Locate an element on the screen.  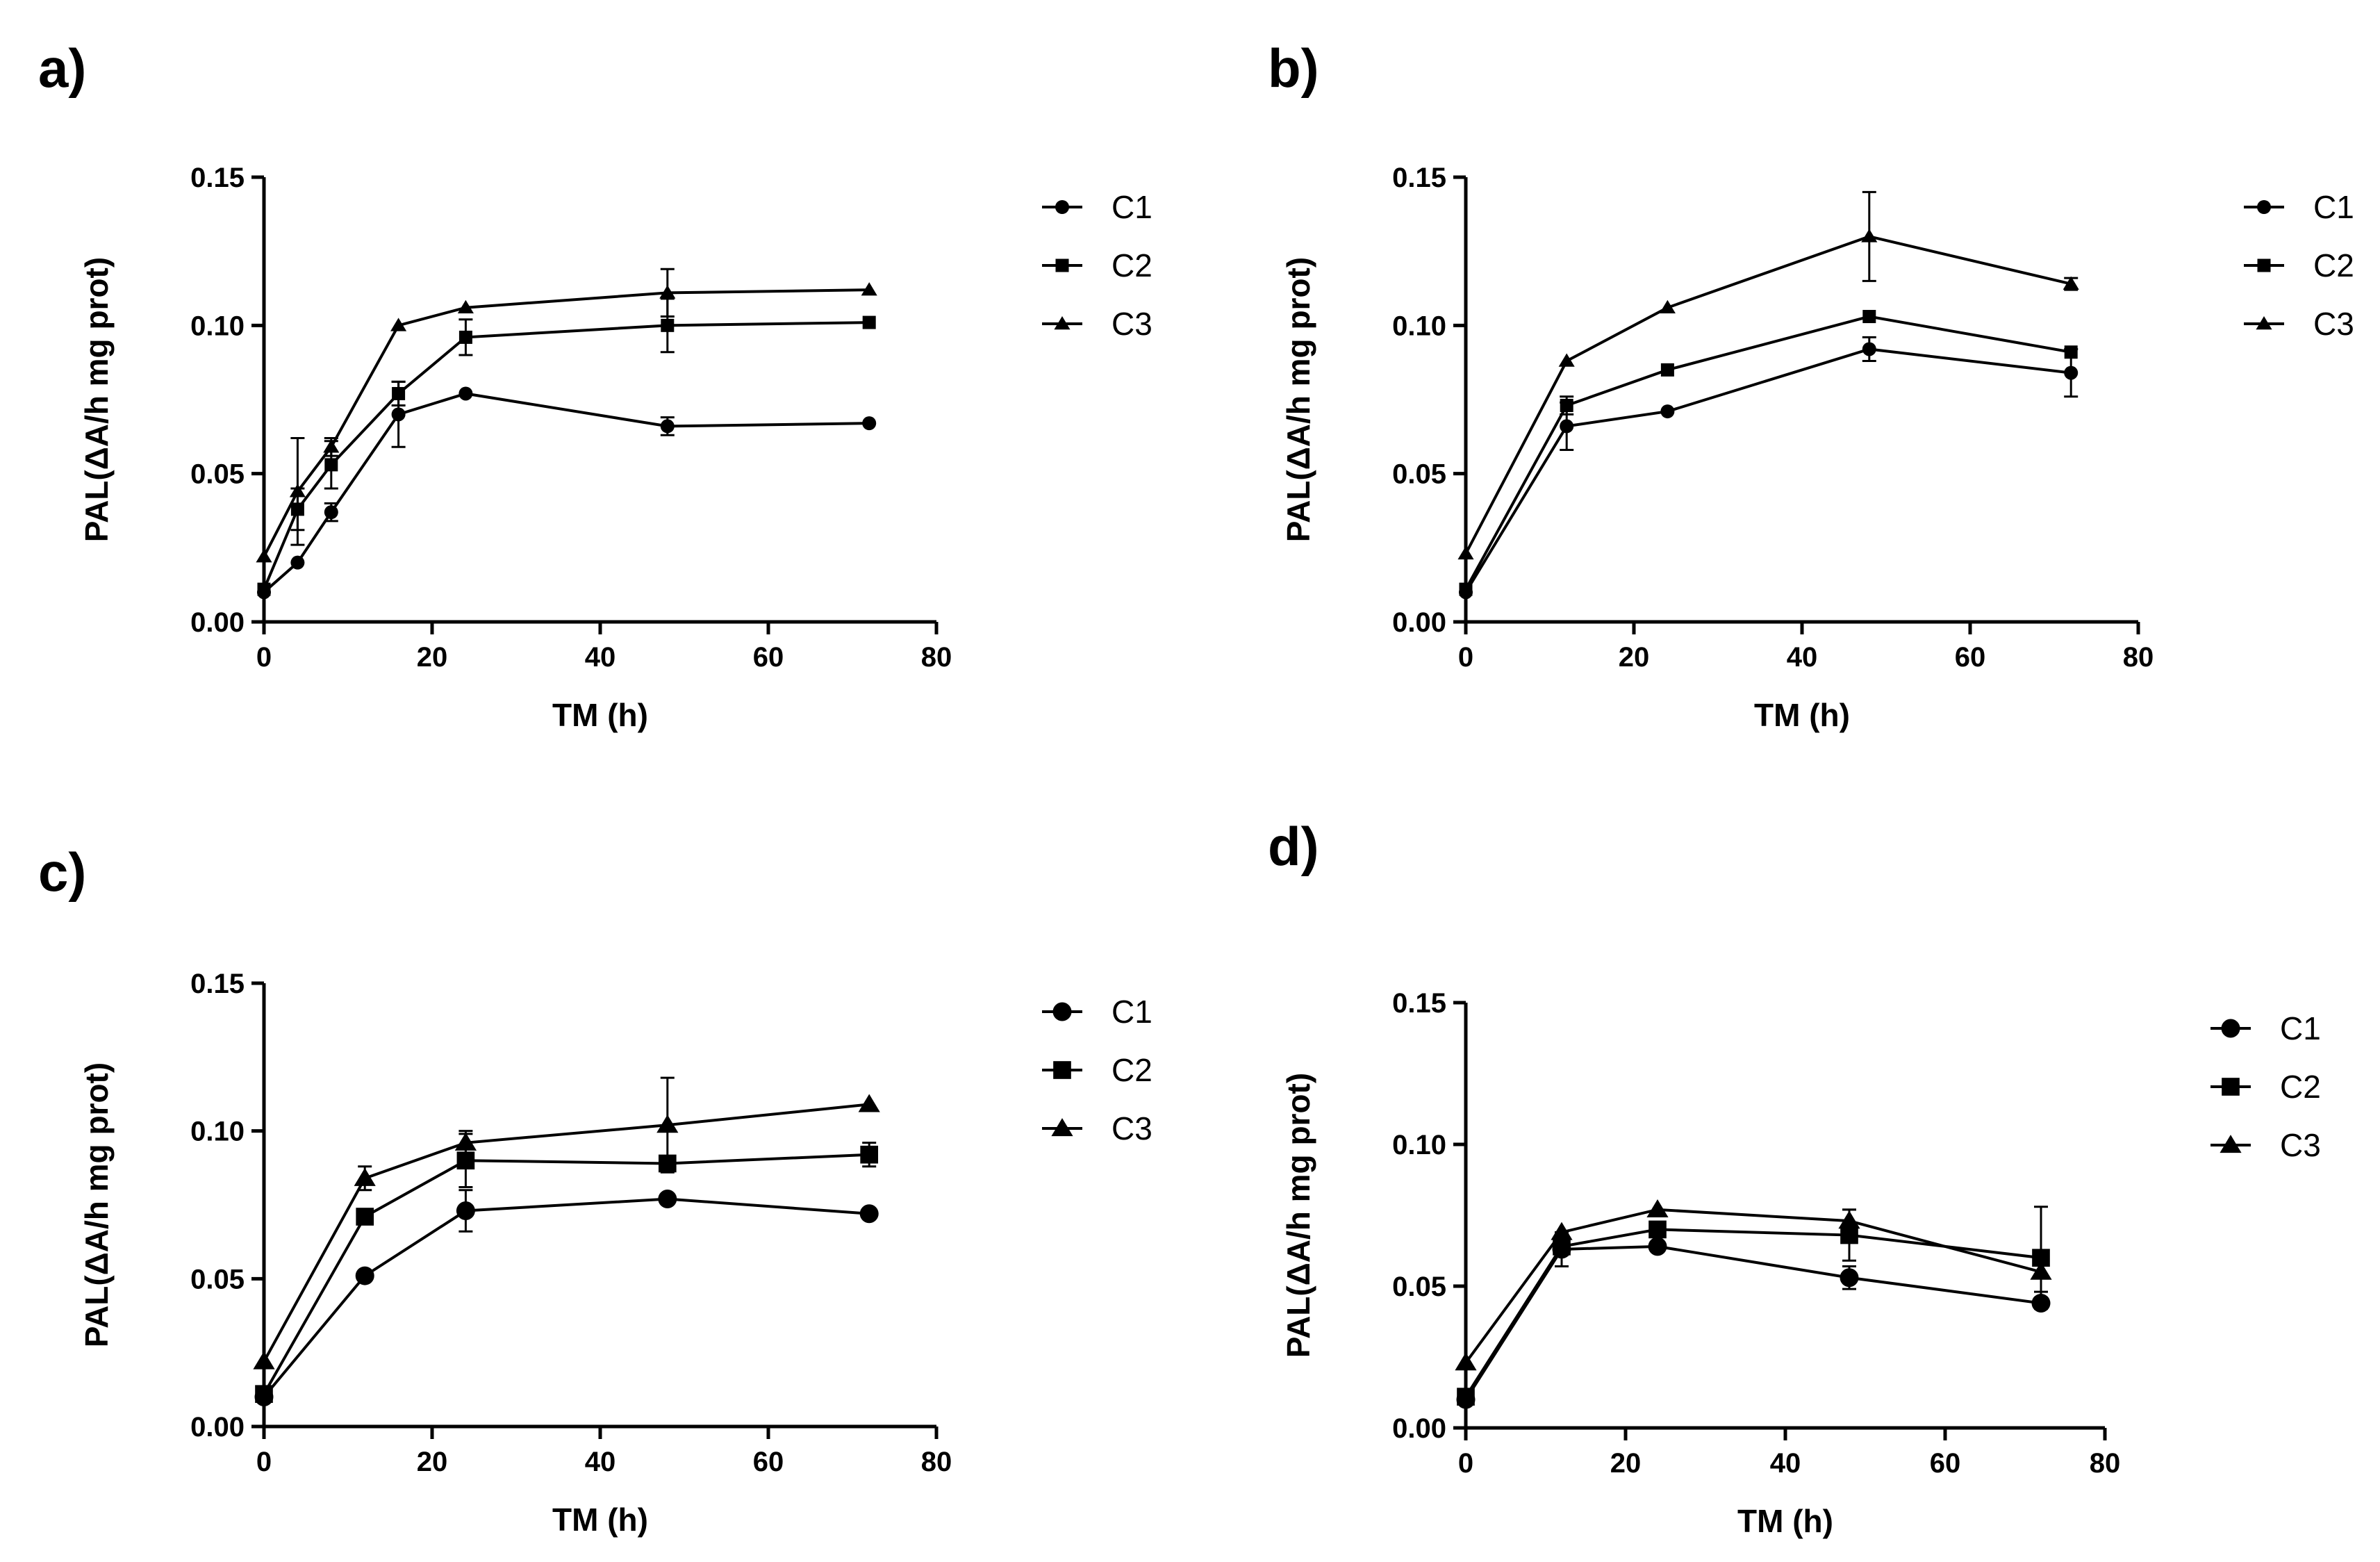
panel-label: b) is located at coordinates (1293, 68).